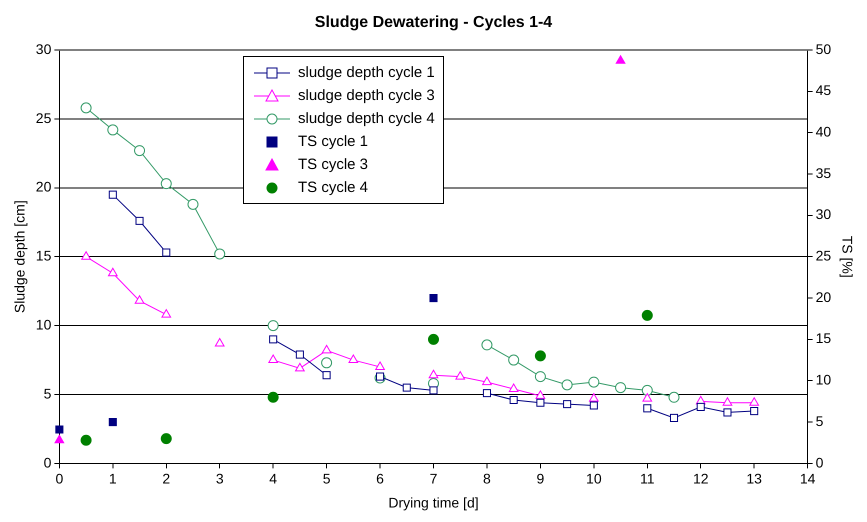 The height and width of the screenshot is (522, 867). Describe the element at coordinates (824, 90) in the screenshot. I see `y2-tick-label: 45` at that location.